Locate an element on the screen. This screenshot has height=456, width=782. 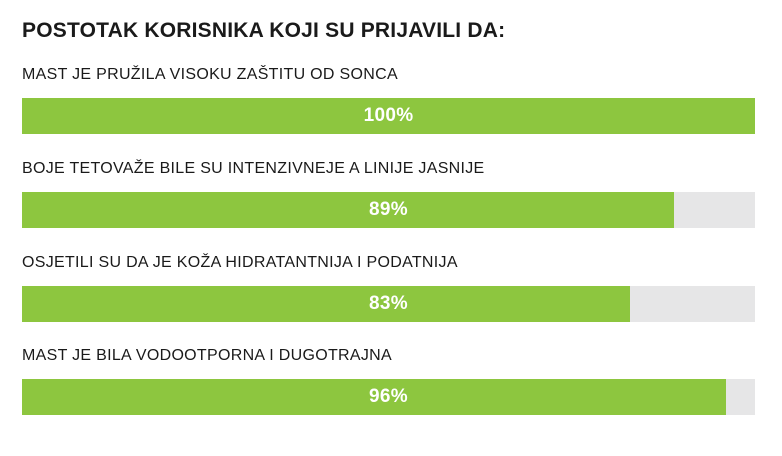
bar-track: 96% is located at coordinates (388, 397).